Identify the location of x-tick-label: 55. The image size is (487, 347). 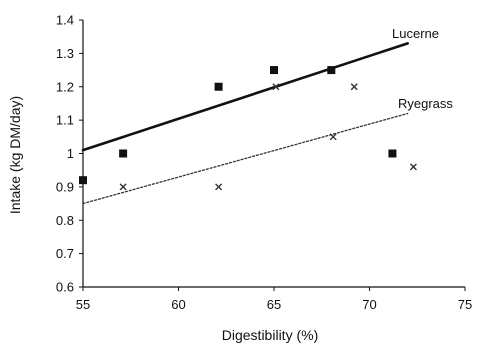
(83, 304).